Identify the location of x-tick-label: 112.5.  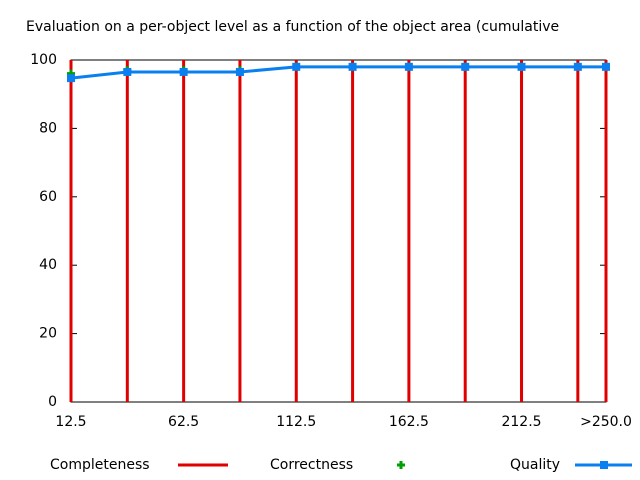
(296, 422).